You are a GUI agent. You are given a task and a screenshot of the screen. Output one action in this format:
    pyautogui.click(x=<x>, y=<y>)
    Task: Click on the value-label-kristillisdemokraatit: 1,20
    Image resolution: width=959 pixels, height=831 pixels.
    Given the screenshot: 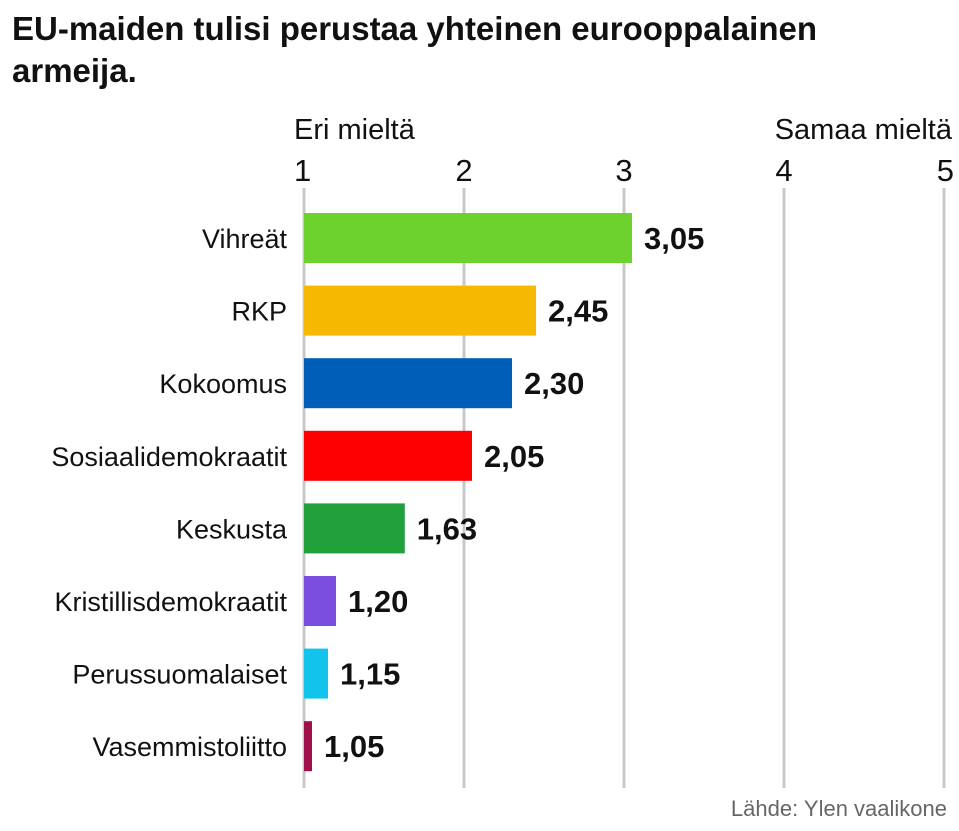 What is the action you would take?
    pyautogui.click(x=378, y=601)
    